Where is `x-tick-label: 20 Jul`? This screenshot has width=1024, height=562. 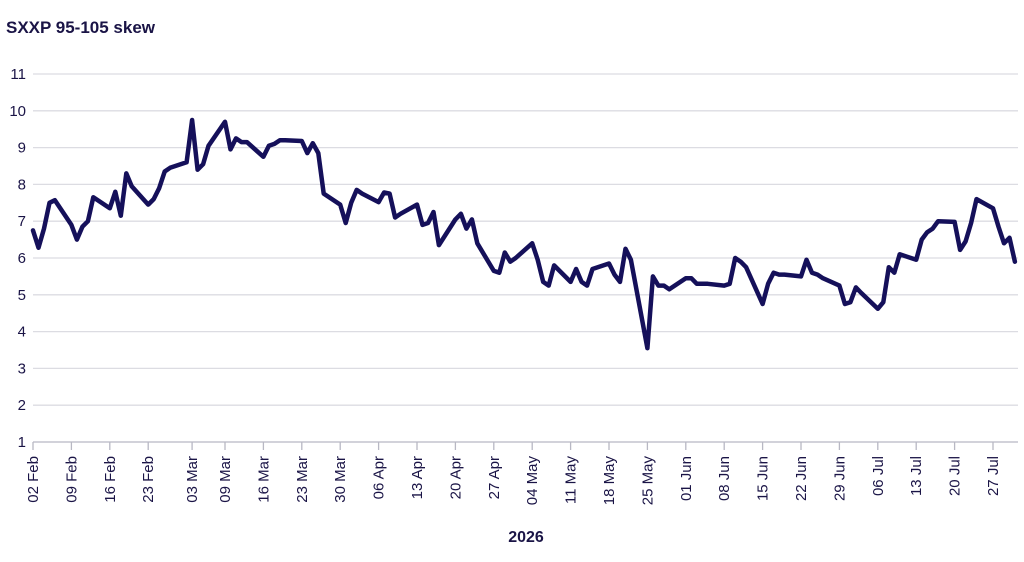 x-tick-label: 20 Jul is located at coordinates (955, 476).